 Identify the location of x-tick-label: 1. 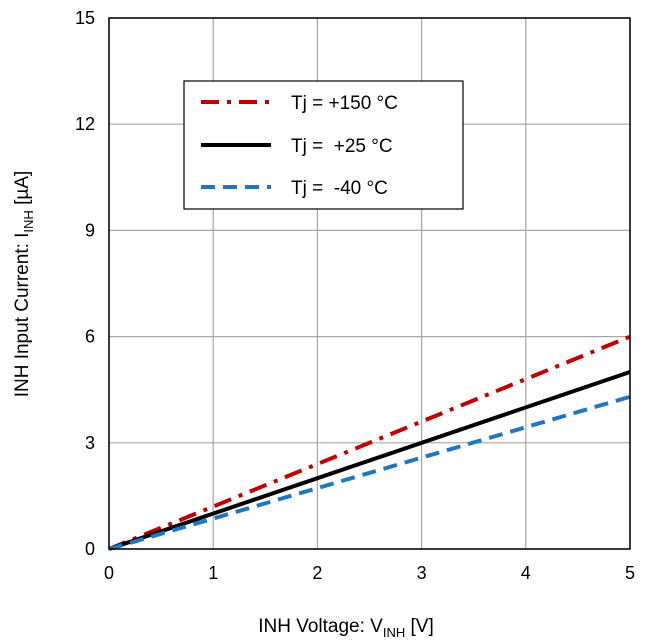
(213, 573).